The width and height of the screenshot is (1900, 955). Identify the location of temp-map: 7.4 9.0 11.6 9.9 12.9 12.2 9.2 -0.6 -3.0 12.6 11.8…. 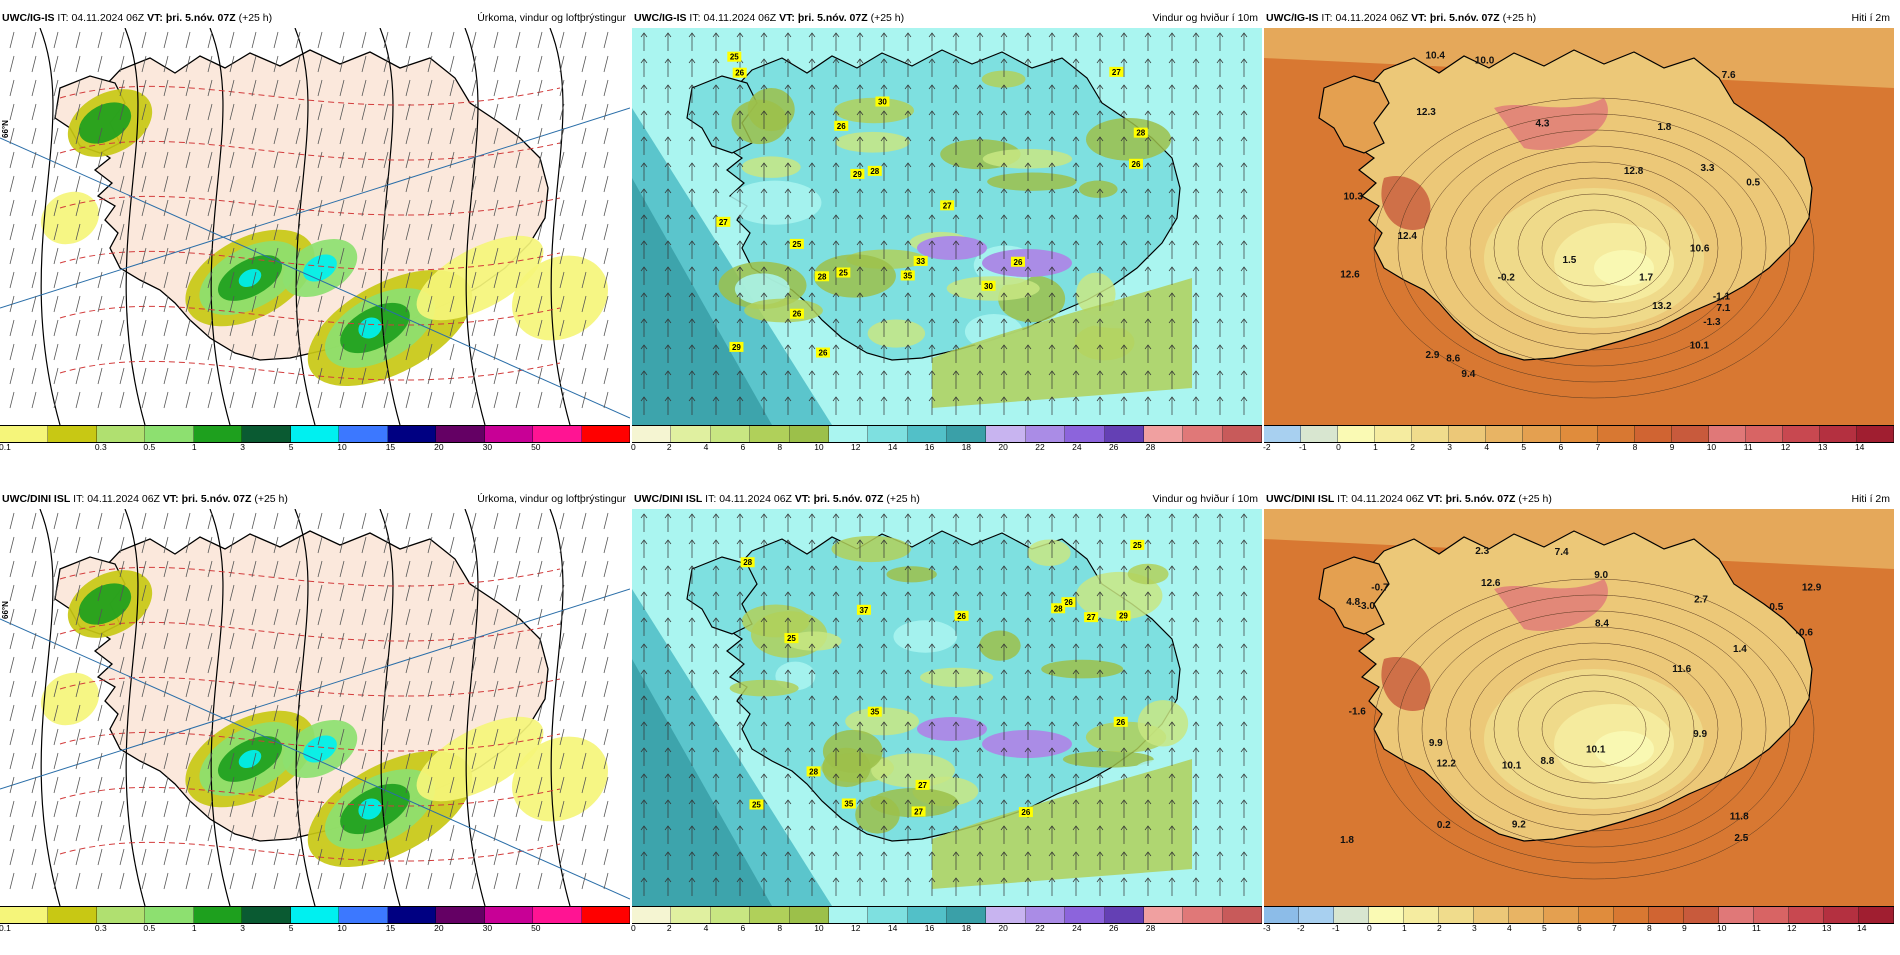
(1579, 707).